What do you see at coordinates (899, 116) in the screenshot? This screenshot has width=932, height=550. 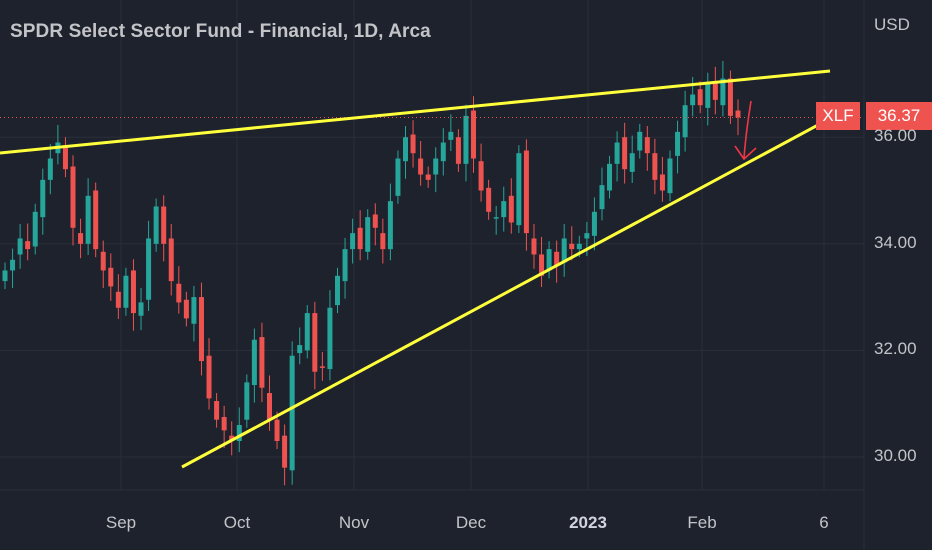 I see `last-price-badge: 36.37` at bounding box center [899, 116].